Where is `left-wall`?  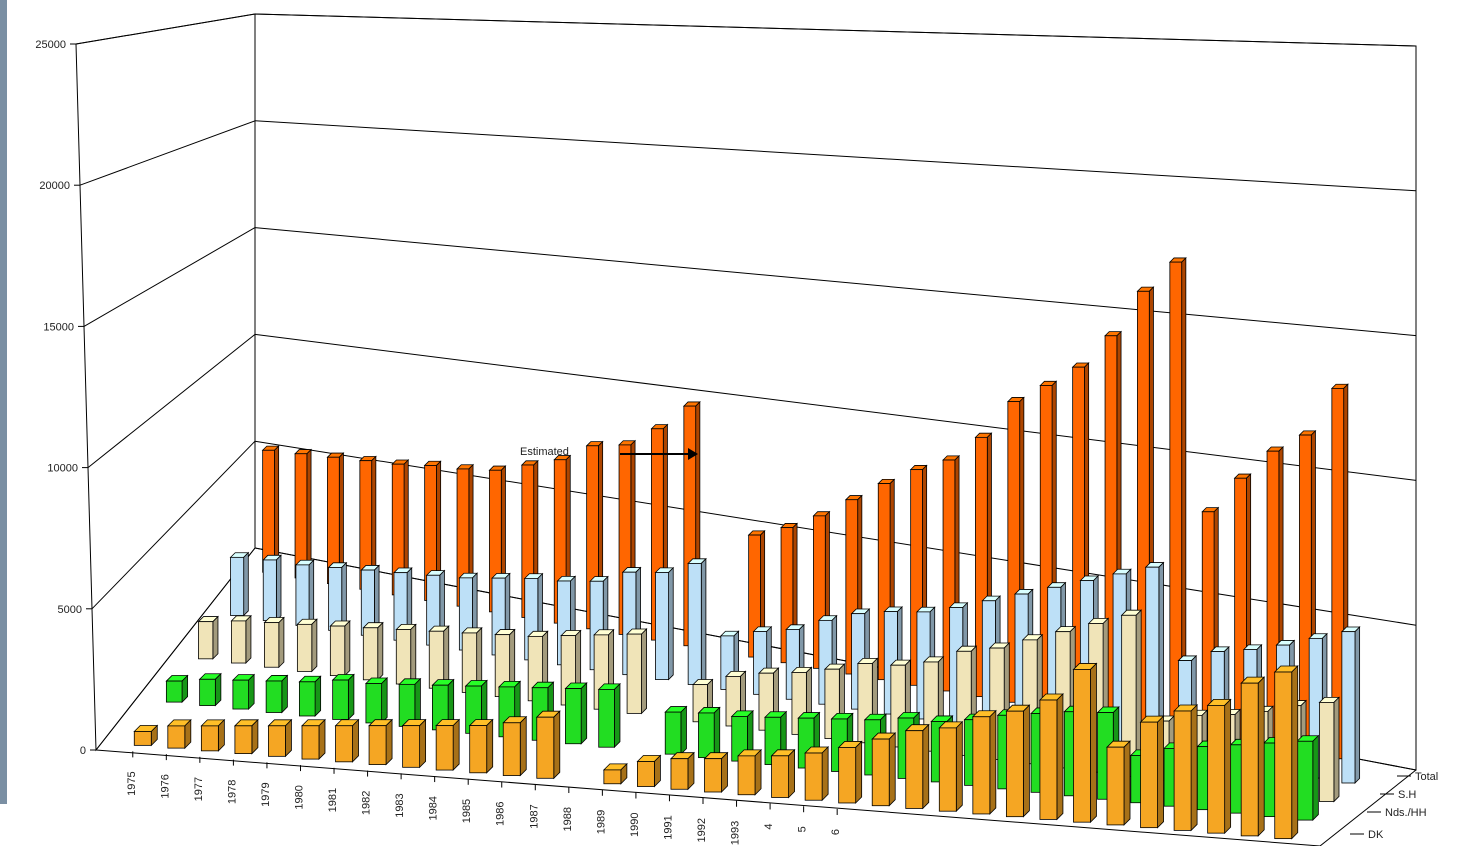
left-wall is located at coordinates (165, 382).